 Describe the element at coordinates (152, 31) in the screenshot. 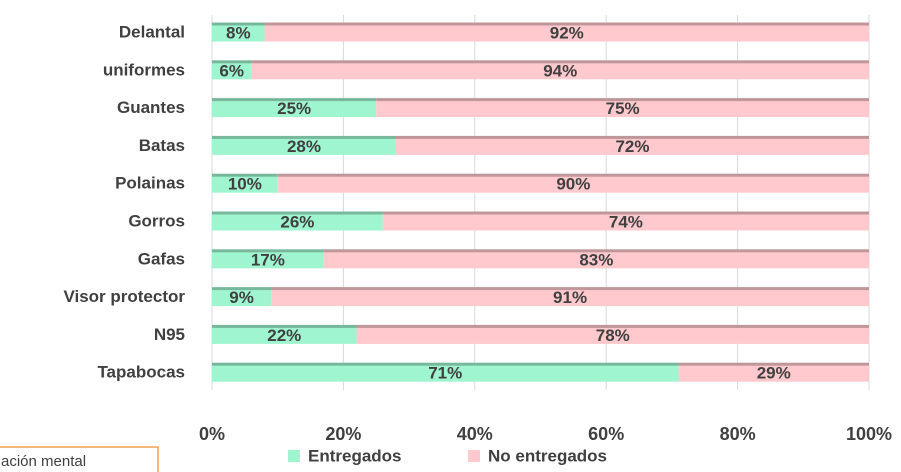

I see `y-tick-label: Delantal` at that location.